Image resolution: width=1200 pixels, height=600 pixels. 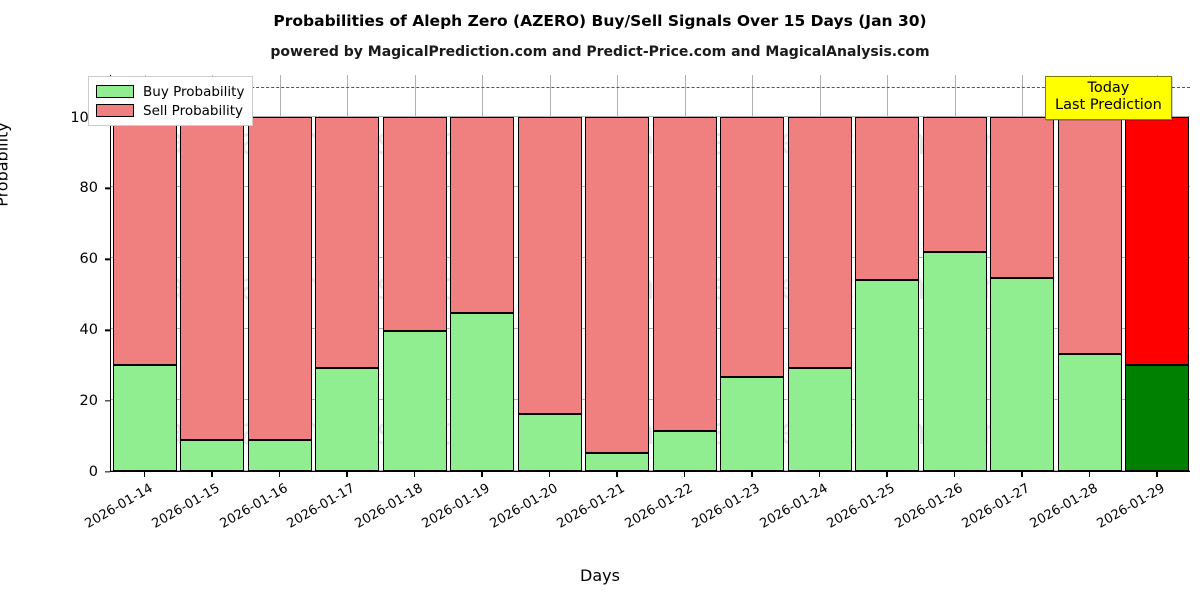 I want to click on today-annotation-line1: Today, so click(x=1108, y=88).